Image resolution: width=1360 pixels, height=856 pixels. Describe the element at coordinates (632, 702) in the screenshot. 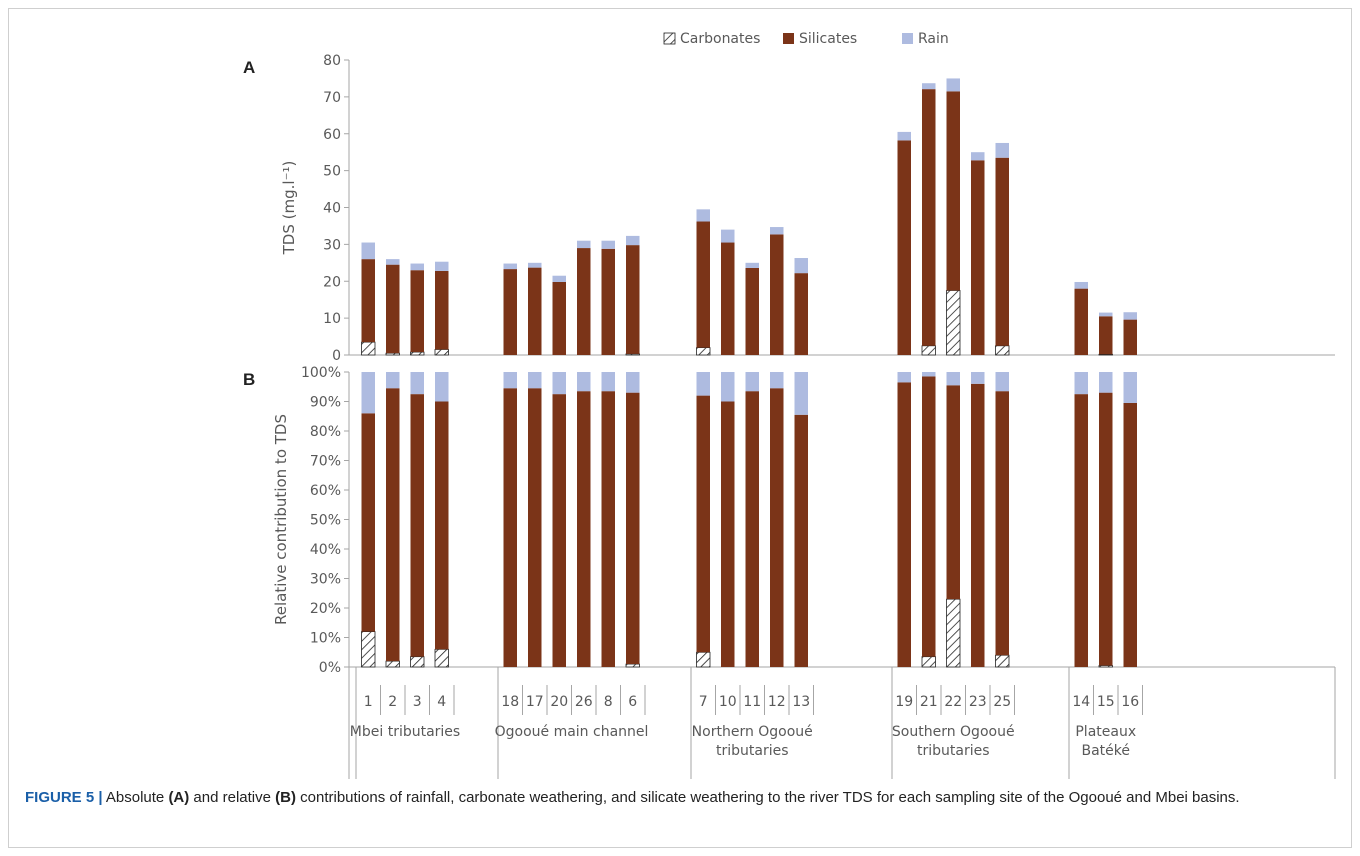

I see `x-tick-label-site-6: 6` at that location.